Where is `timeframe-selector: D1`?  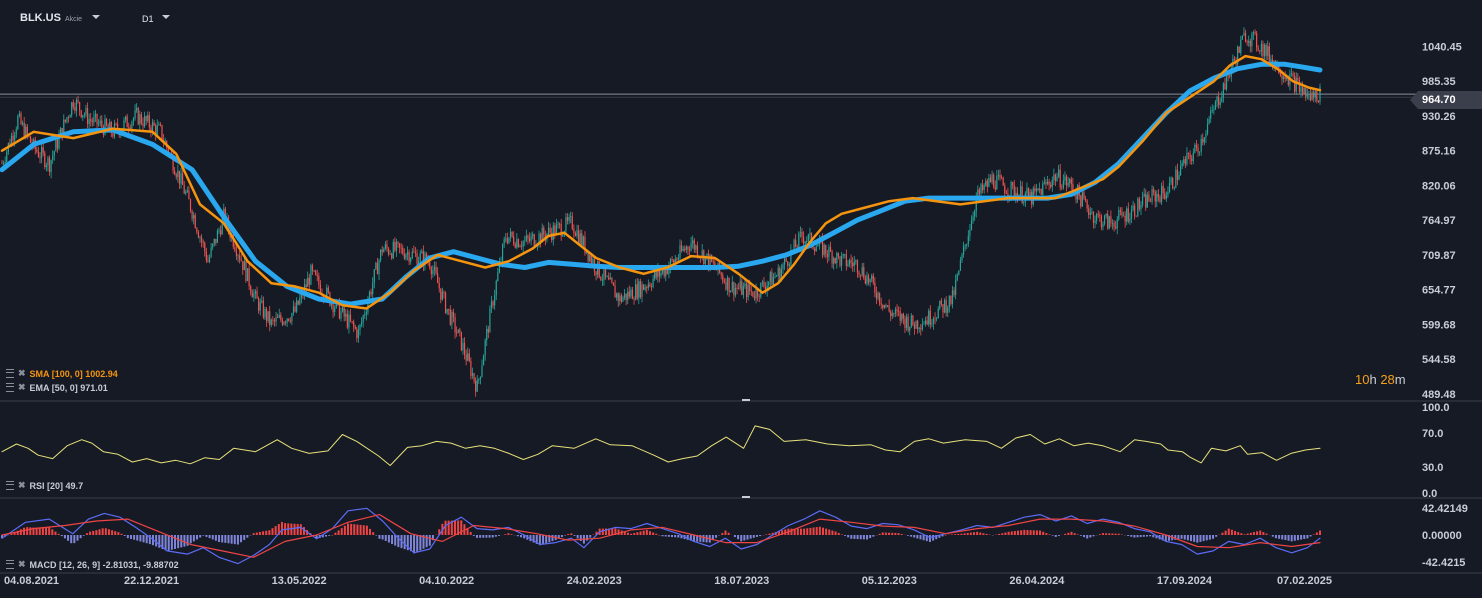 timeframe-selector: D1 is located at coordinates (156, 19).